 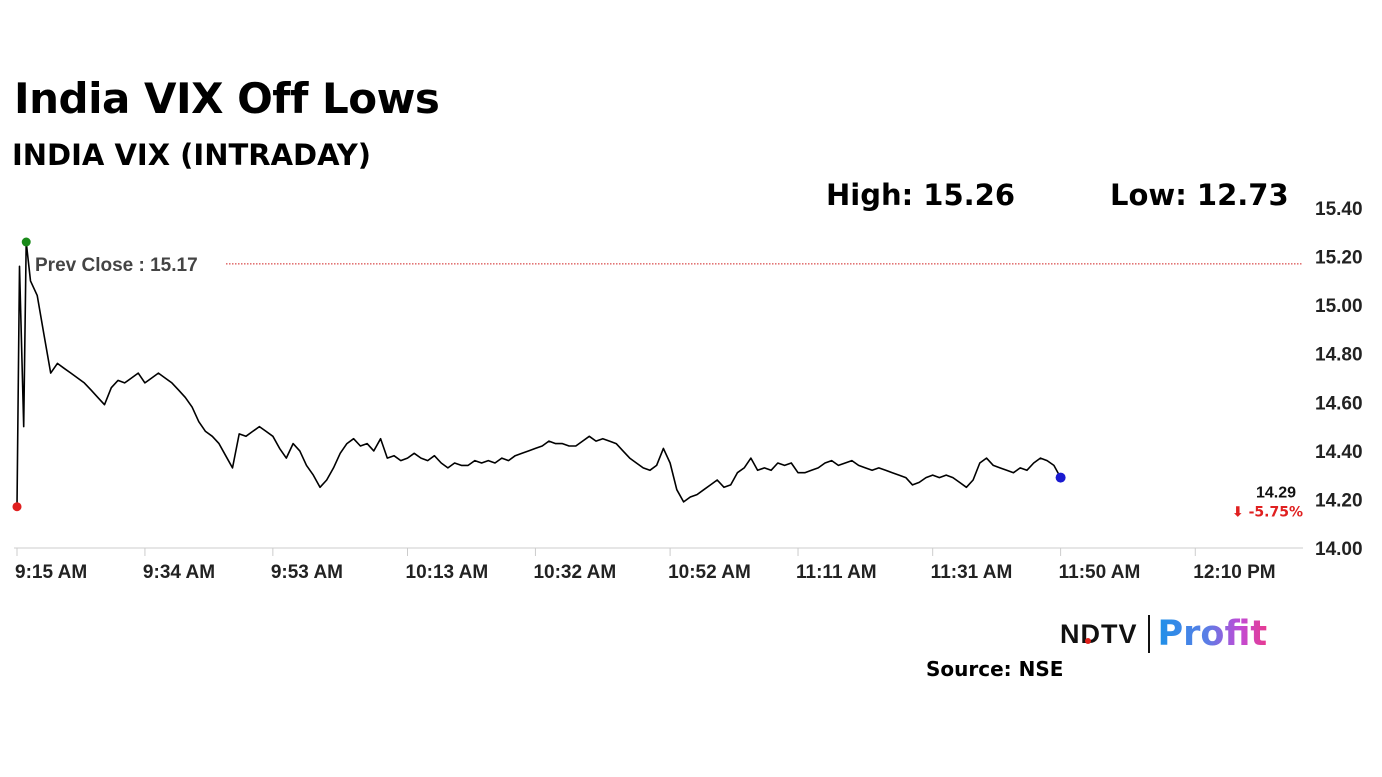 I want to click on change-label: ⬇ -5.75%, so click(x=1267, y=513).